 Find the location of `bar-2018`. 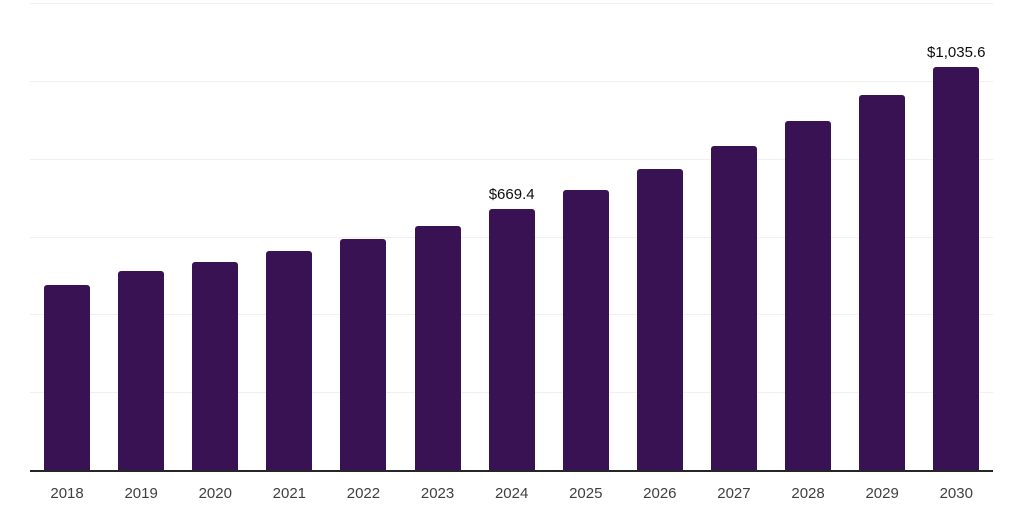

bar-2018 is located at coordinates (67, 377).